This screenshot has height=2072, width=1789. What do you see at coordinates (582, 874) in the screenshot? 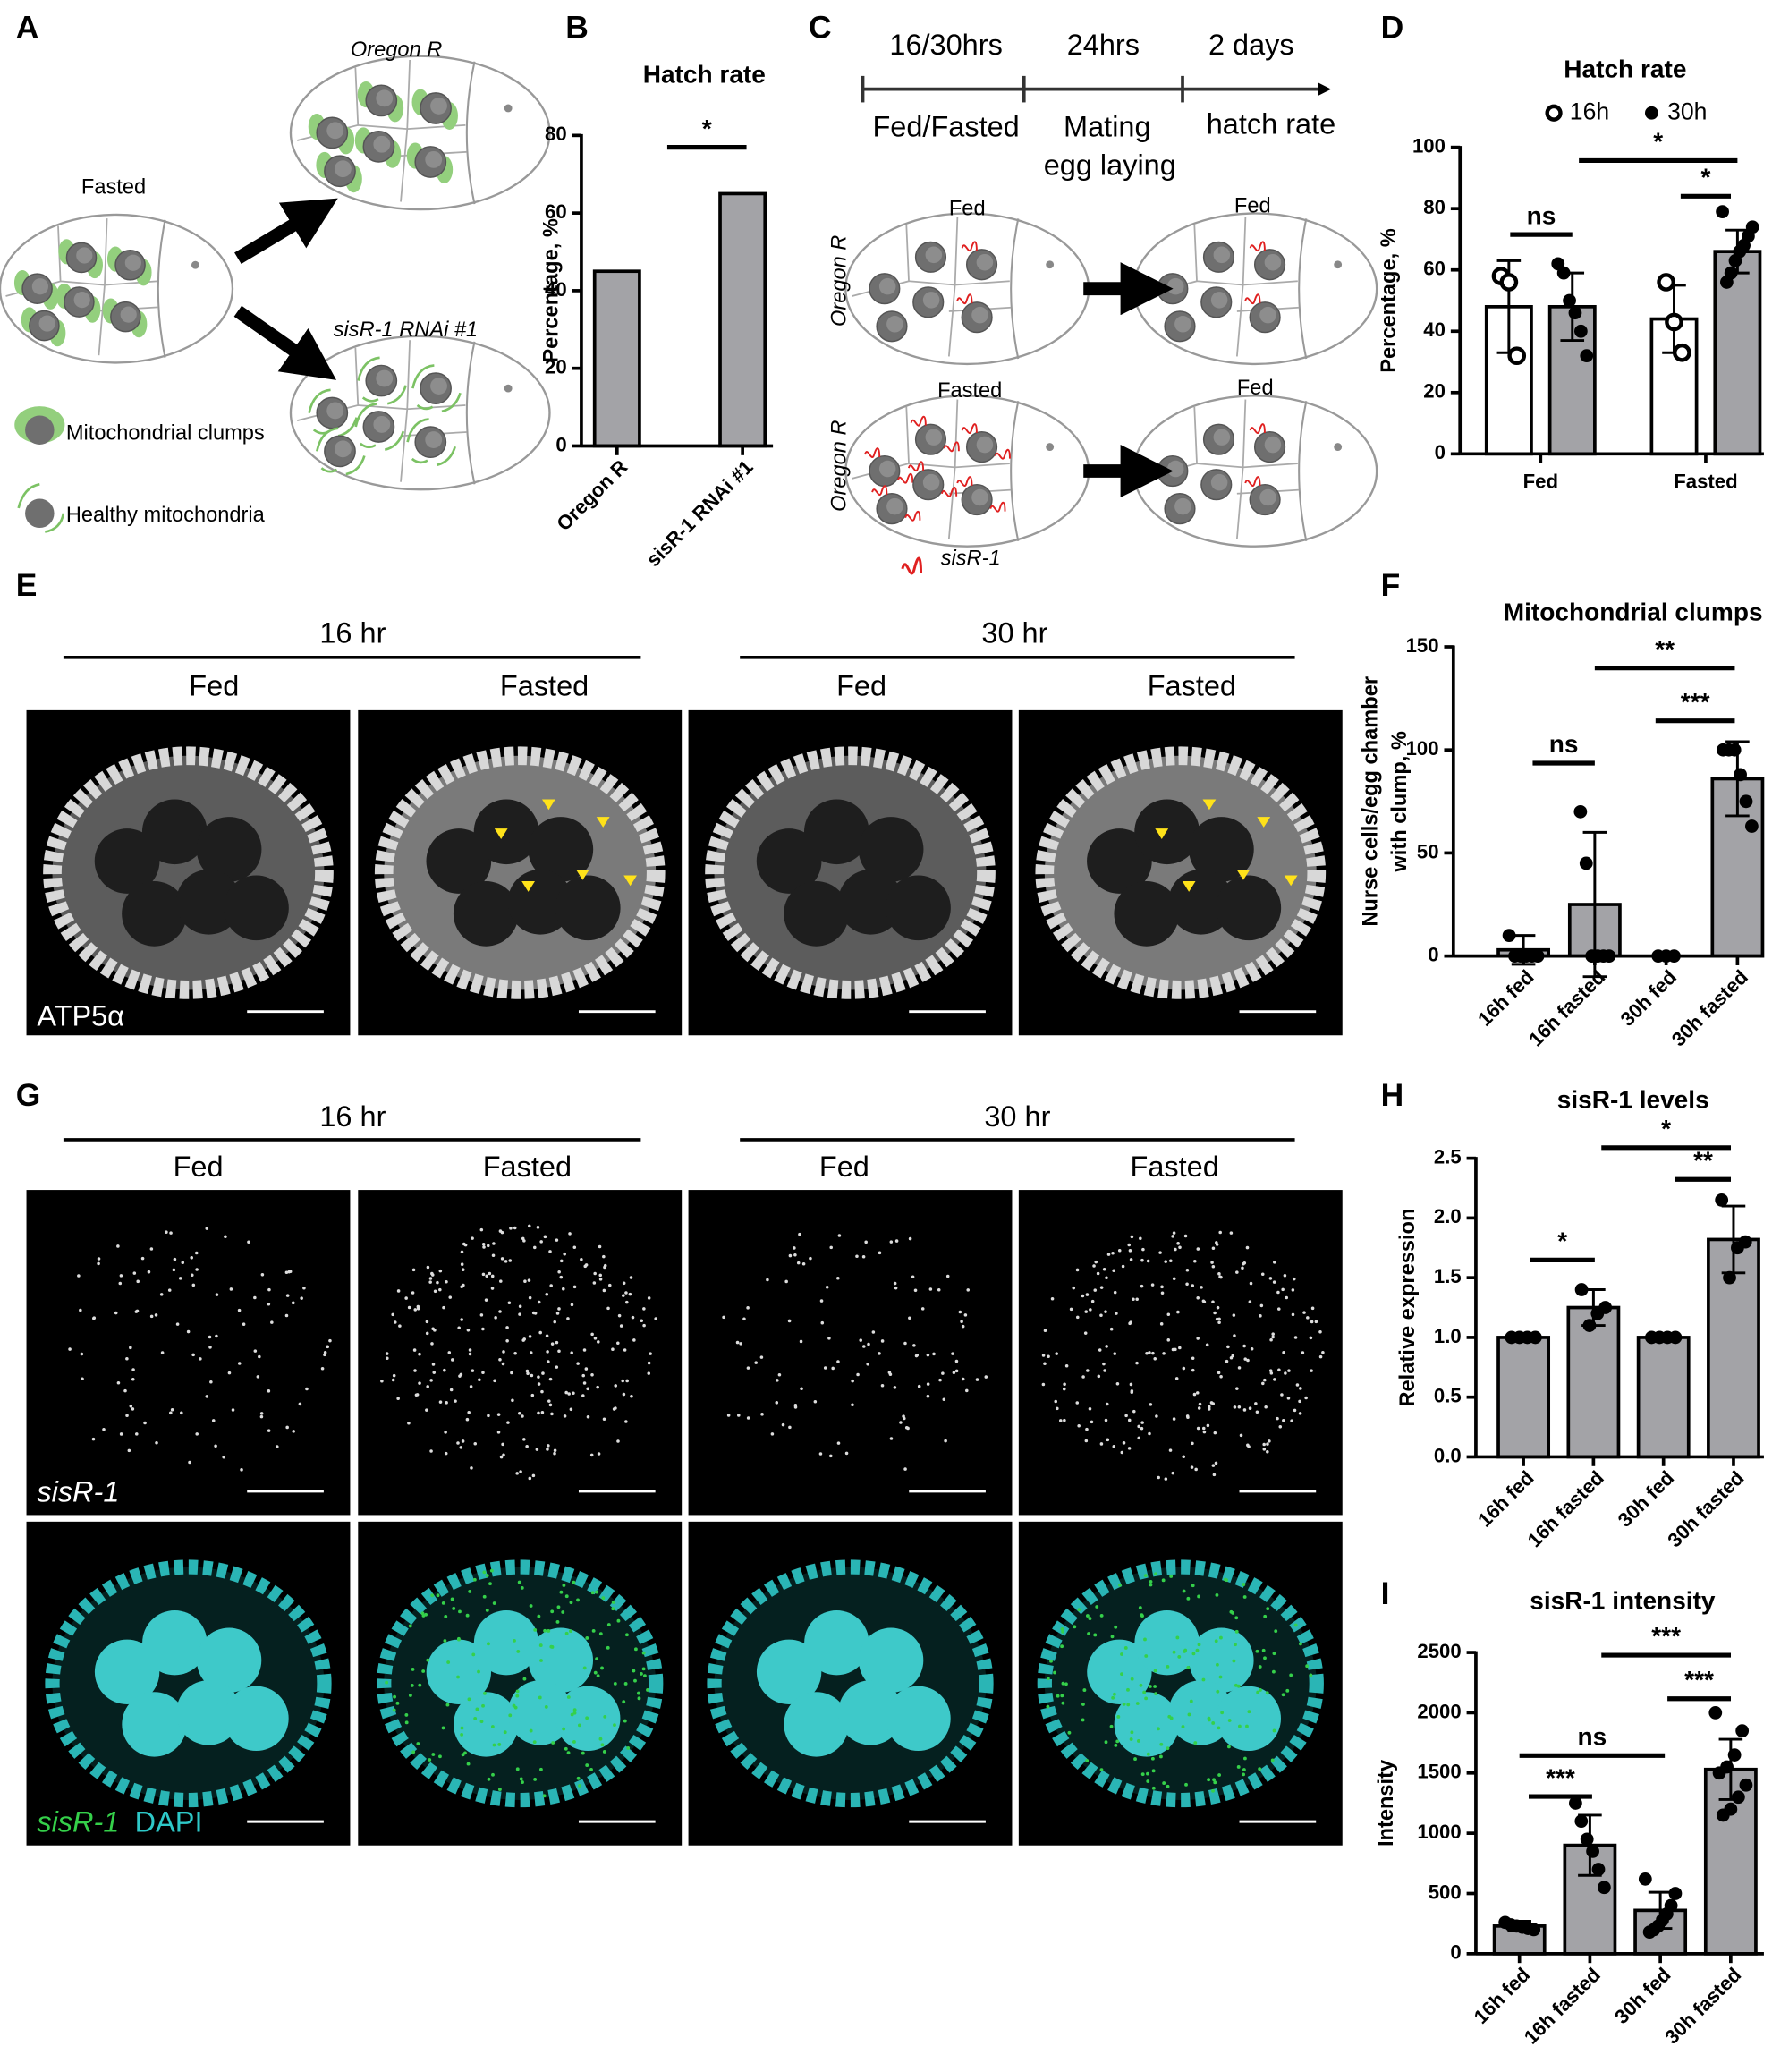
I see `arrowhead` at bounding box center [582, 874].